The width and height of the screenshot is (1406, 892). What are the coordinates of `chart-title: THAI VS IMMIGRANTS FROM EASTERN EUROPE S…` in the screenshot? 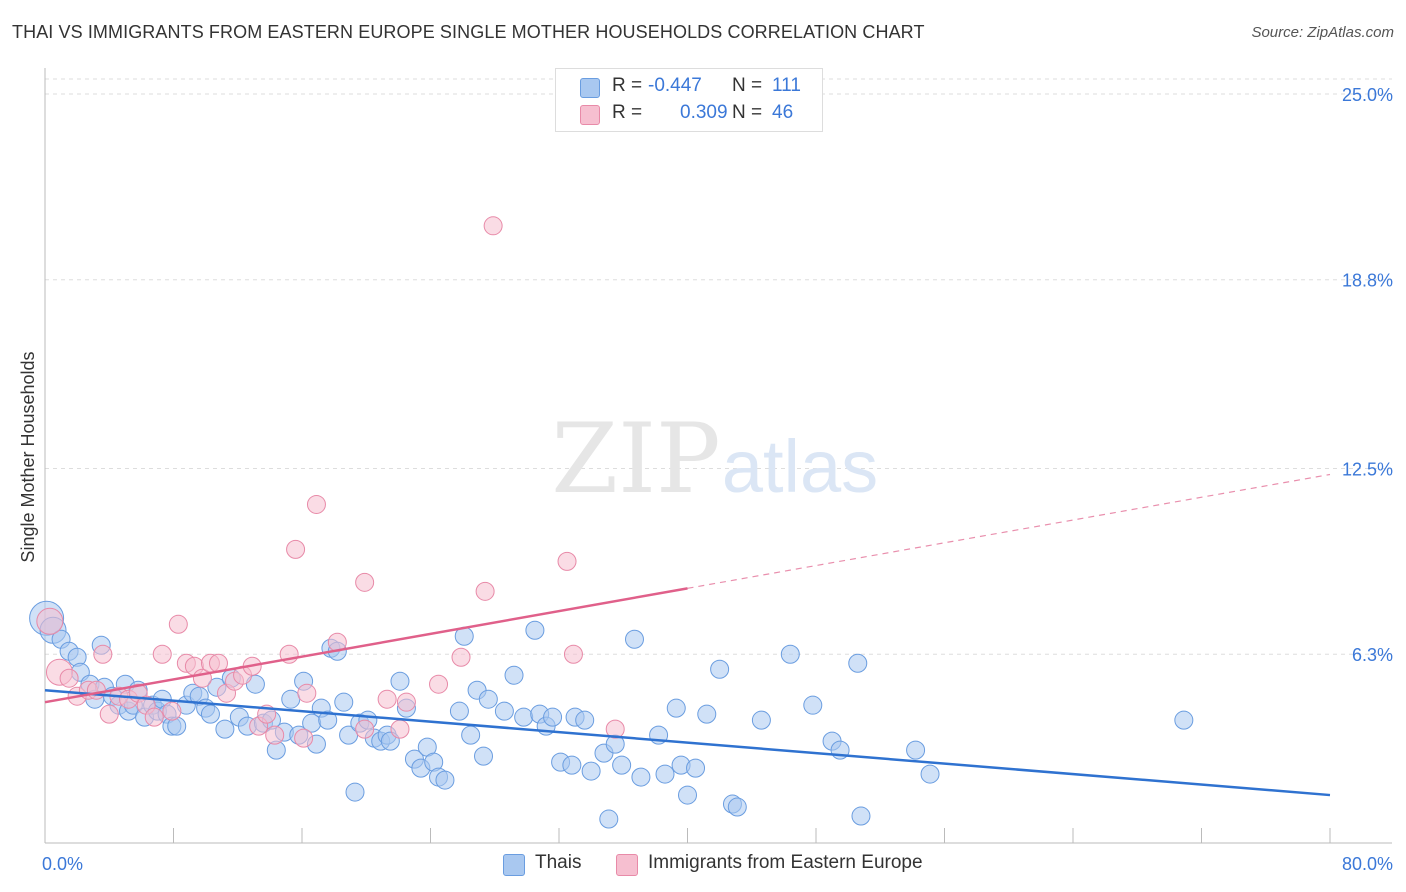 It's located at (468, 32).